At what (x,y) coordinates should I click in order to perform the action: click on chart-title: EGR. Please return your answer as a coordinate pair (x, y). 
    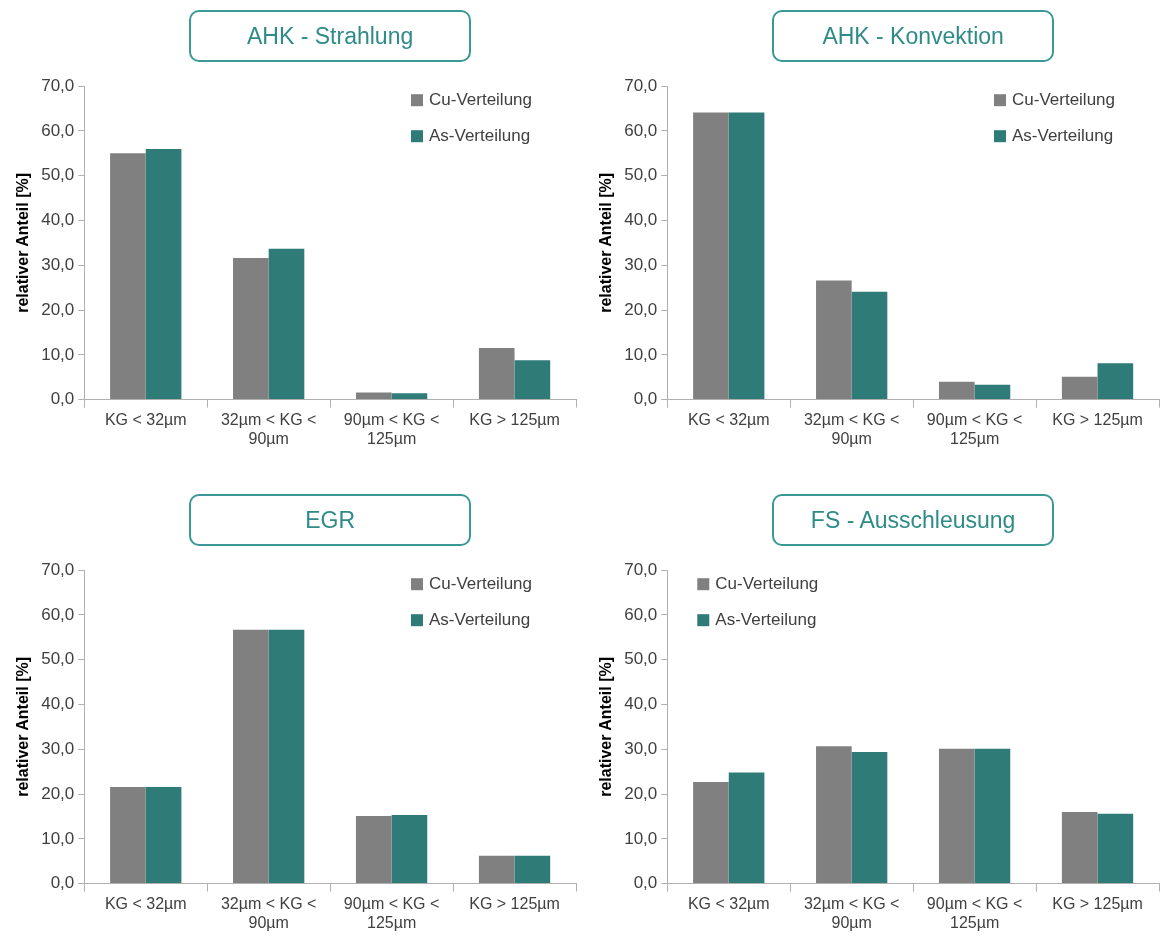
    Looking at the image, I should click on (330, 520).